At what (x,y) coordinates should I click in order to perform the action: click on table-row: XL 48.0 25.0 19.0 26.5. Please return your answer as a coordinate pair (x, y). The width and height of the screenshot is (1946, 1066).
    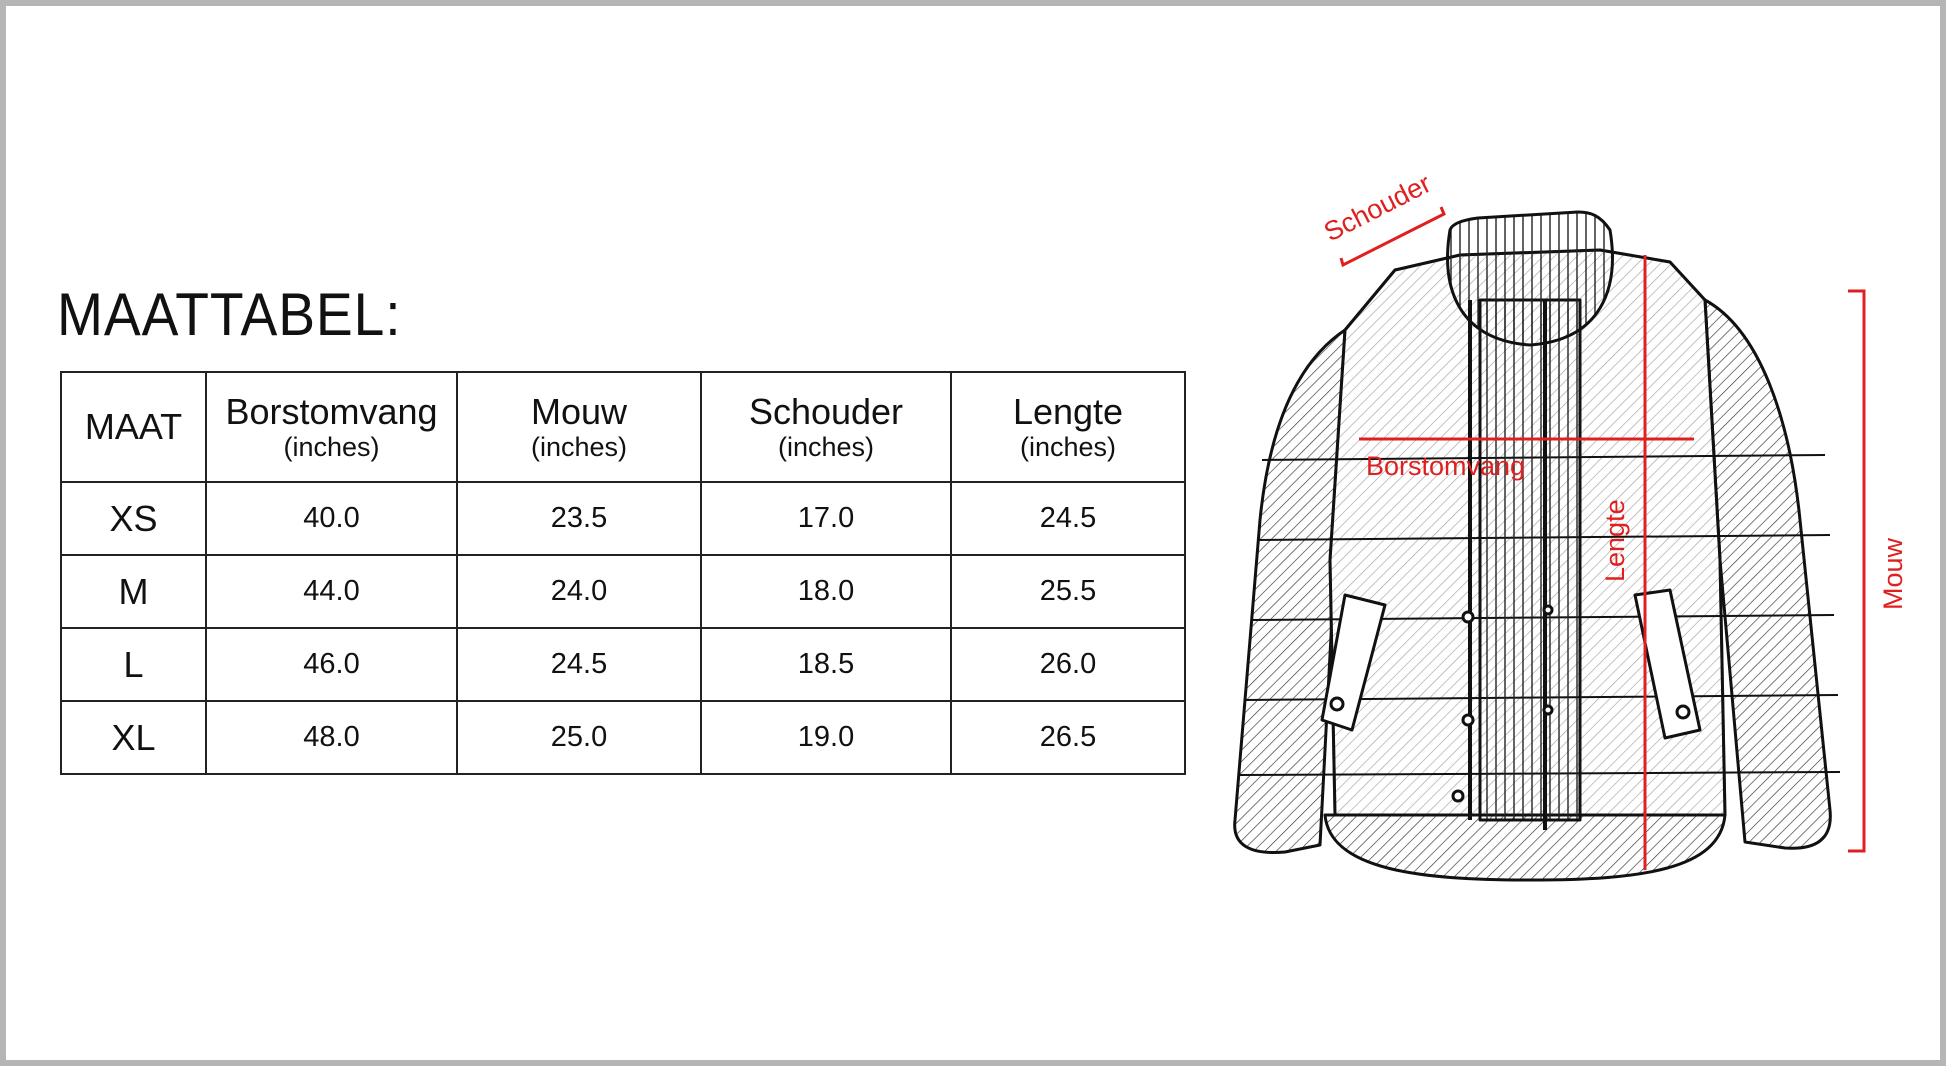
    Looking at the image, I should click on (623, 737).